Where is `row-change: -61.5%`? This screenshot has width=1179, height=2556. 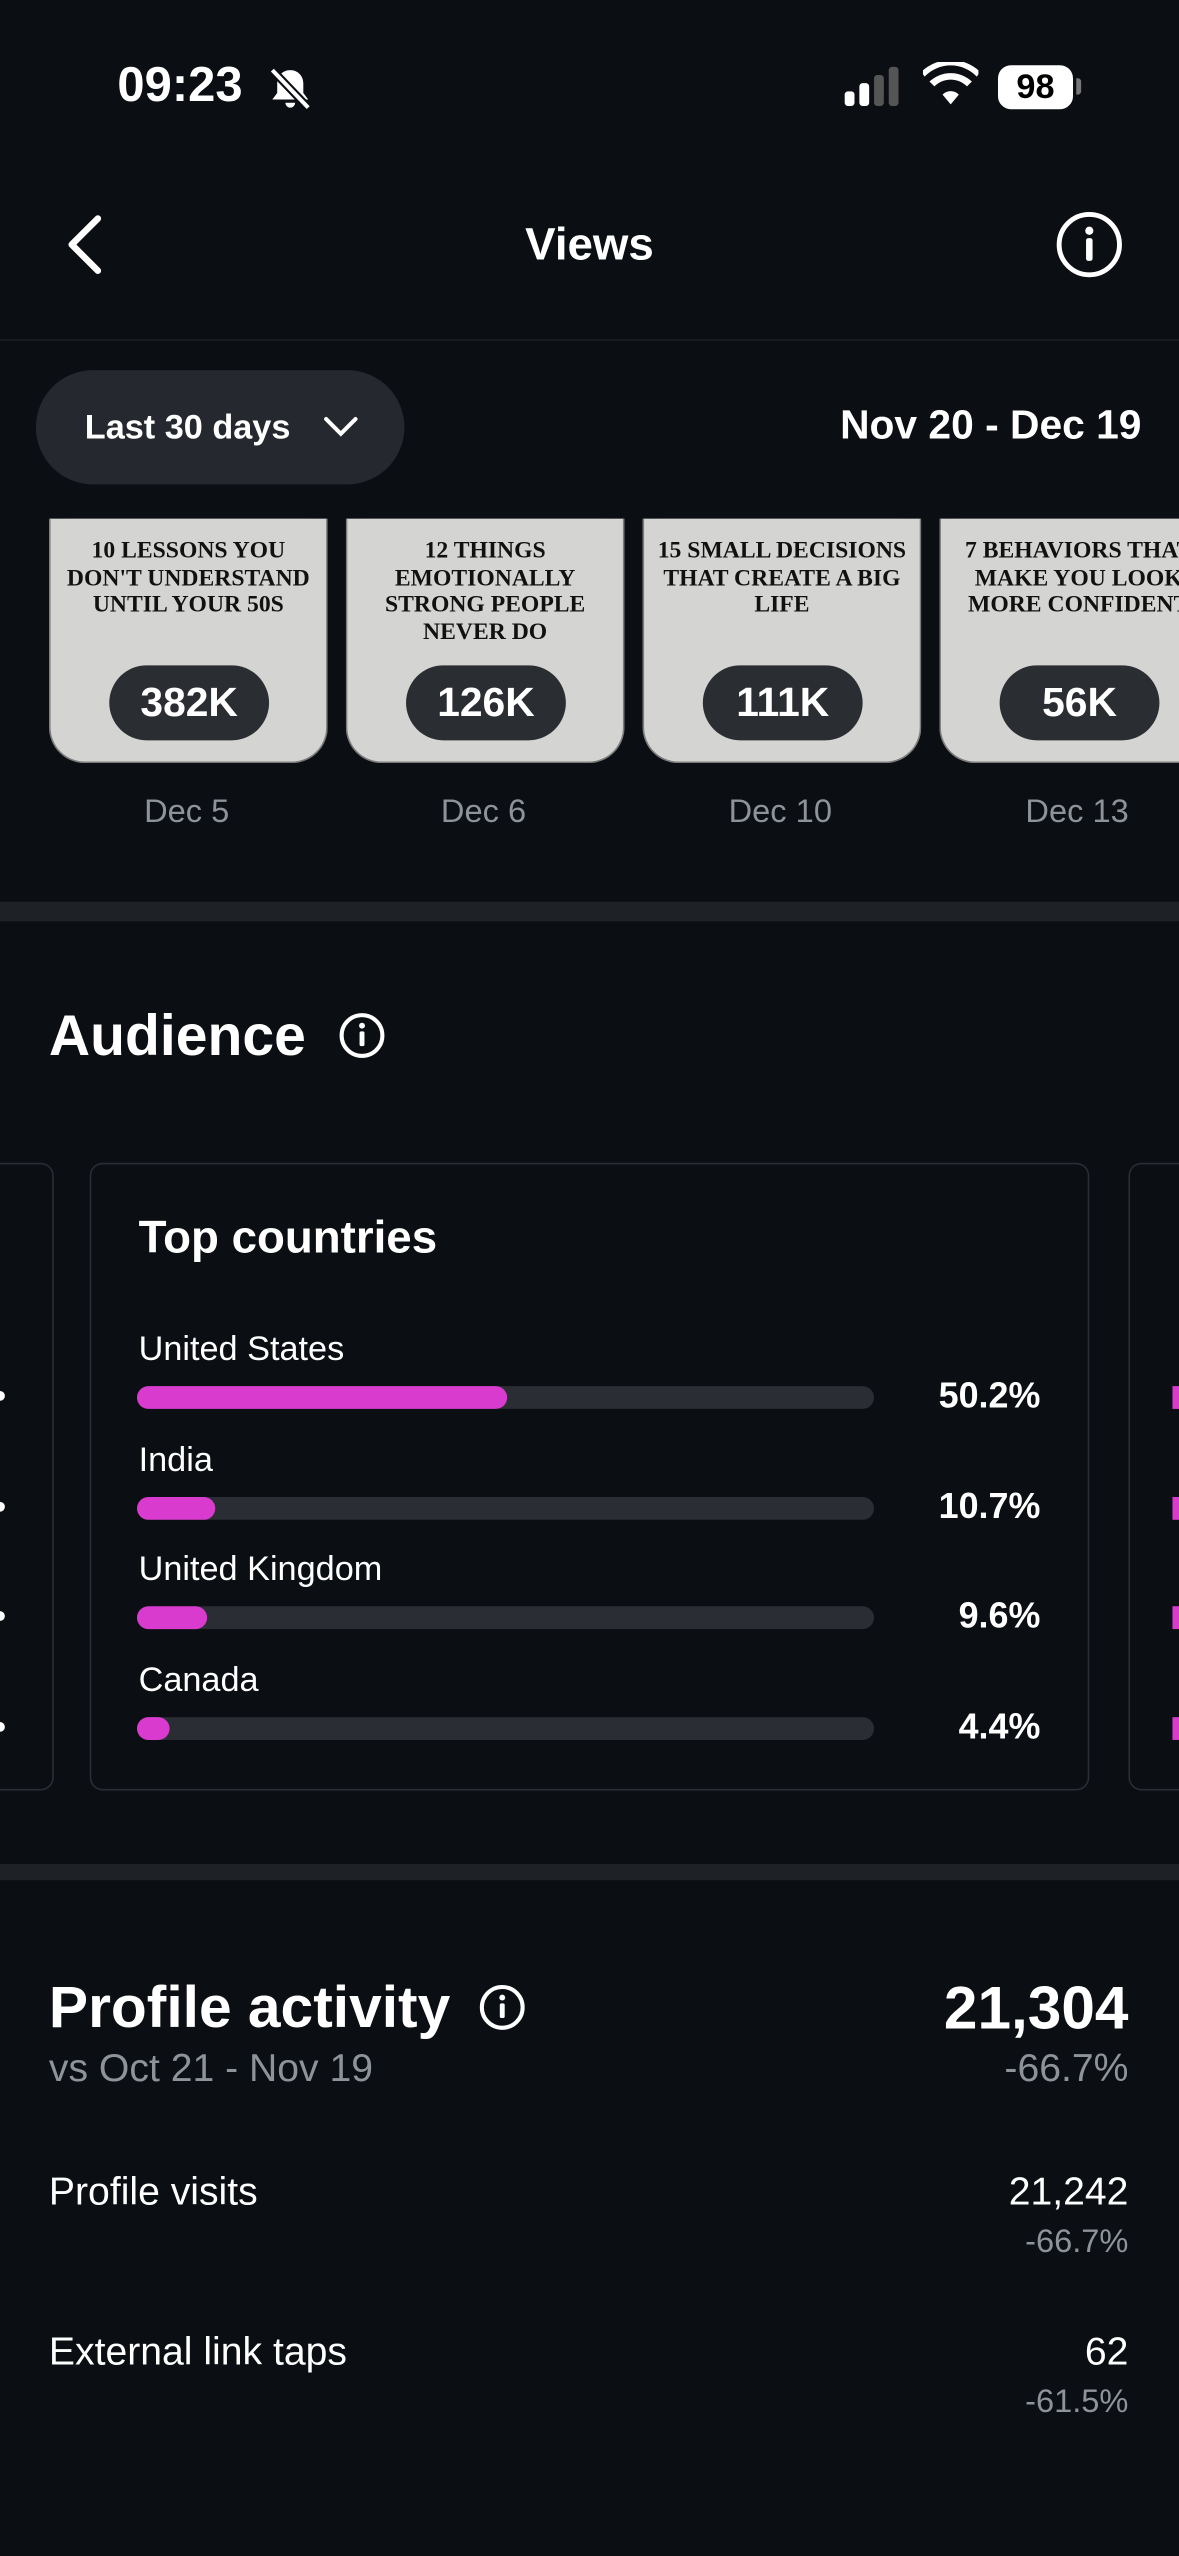 row-change: -61.5% is located at coordinates (1077, 2402).